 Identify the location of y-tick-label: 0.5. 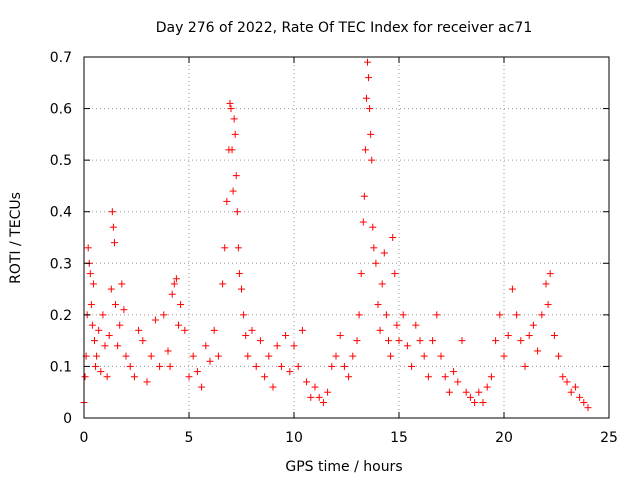
(61, 161).